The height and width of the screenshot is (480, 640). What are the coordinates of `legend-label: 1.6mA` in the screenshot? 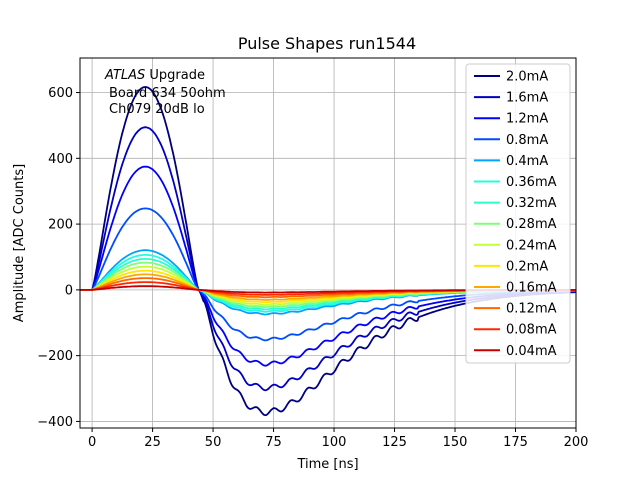 It's located at (527, 98).